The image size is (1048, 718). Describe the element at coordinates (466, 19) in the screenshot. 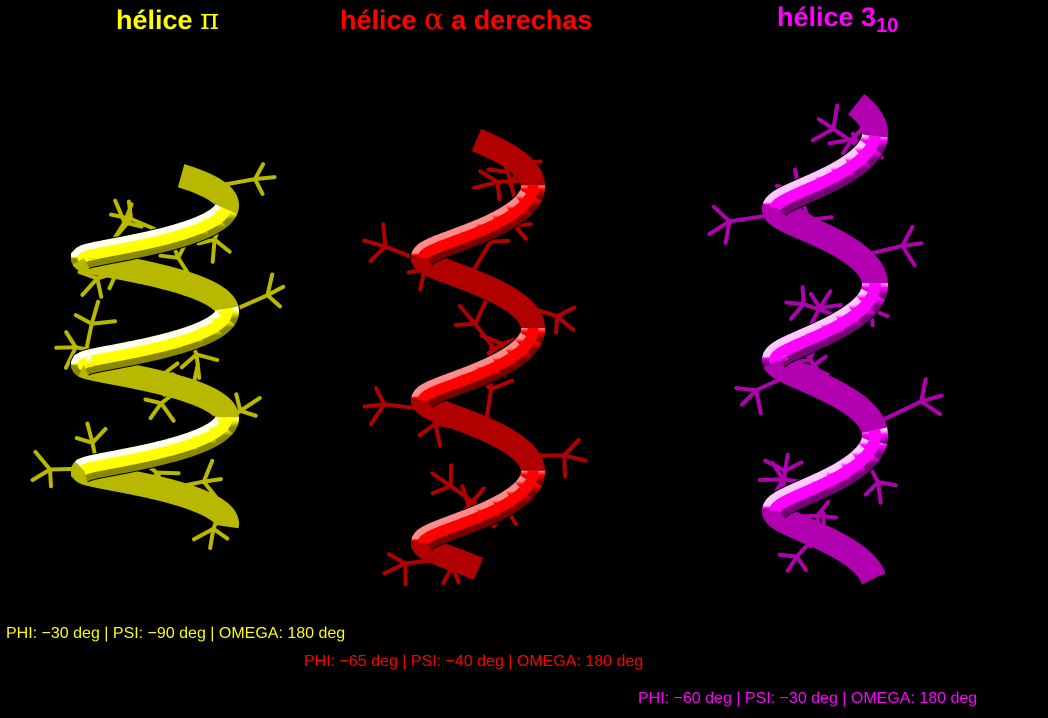

I see `alpha-helix-title: hélice α a derechas` at that location.